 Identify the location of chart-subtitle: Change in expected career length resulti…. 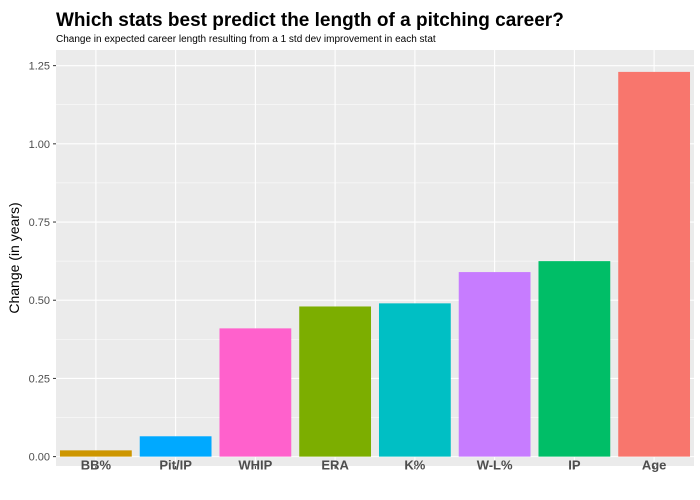
(246, 39).